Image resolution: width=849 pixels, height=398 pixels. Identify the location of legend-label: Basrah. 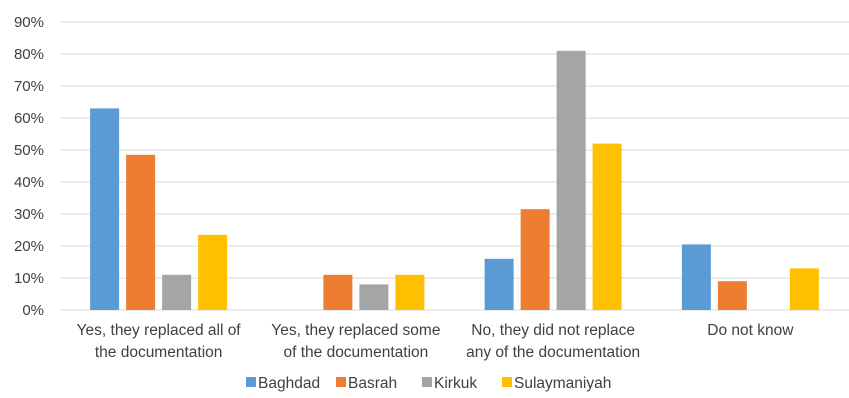
(372, 383).